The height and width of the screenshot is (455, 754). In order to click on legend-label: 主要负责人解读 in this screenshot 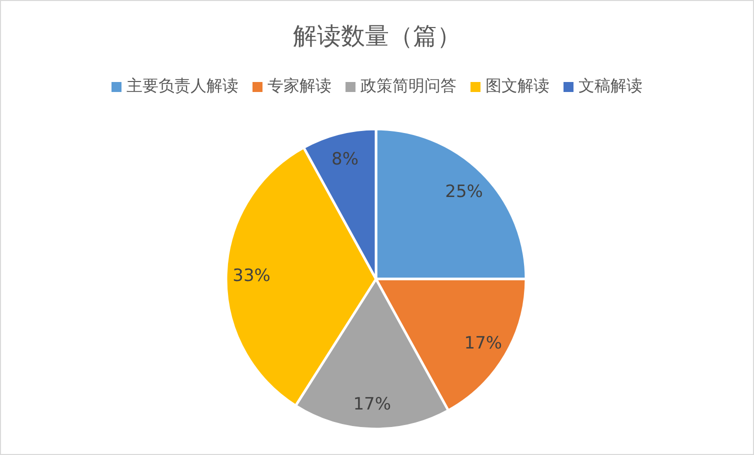, I will do `click(182, 85)`.